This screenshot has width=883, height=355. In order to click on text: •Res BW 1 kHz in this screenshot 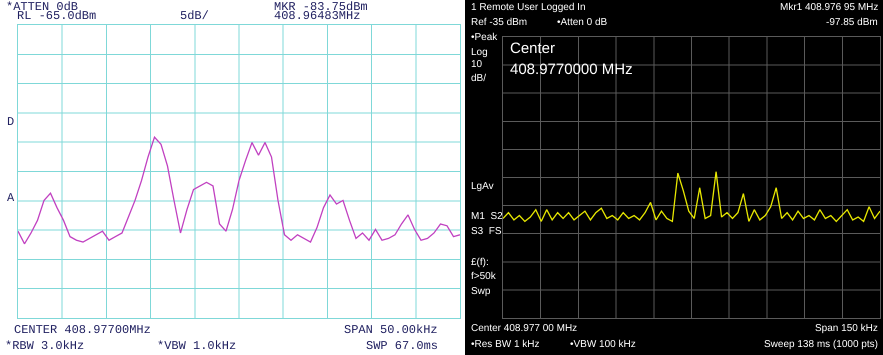, I will do `click(505, 344)`.